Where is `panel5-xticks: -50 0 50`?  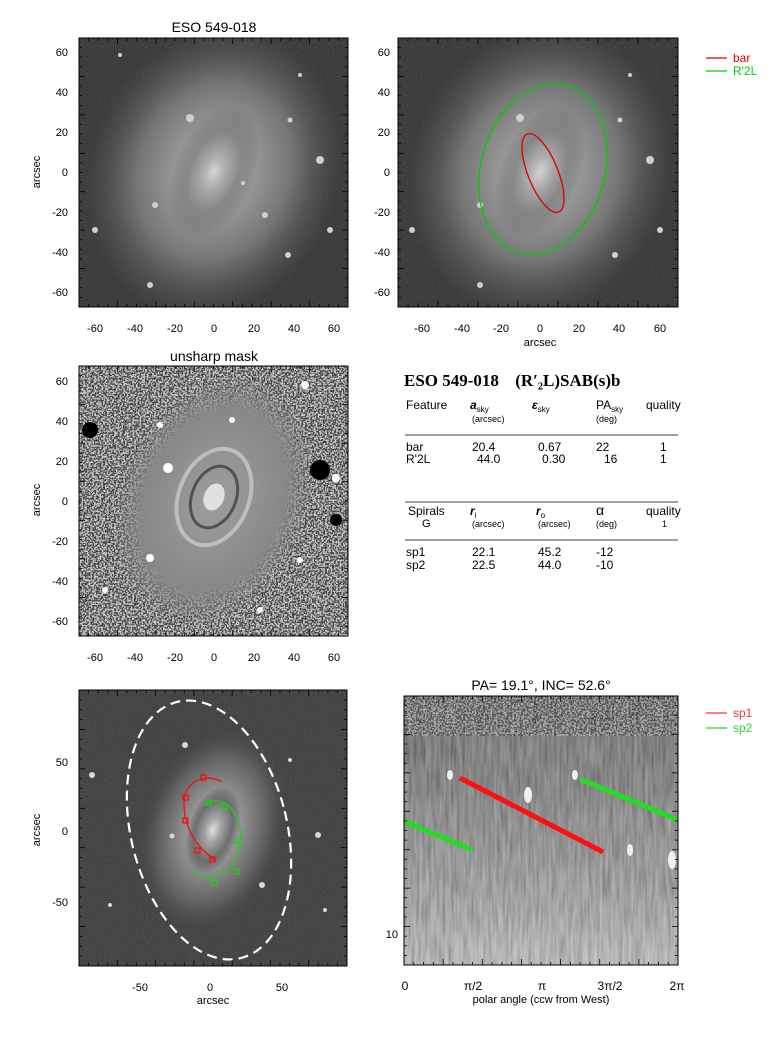 panel5-xticks: -50 0 50 is located at coordinates (210, 988).